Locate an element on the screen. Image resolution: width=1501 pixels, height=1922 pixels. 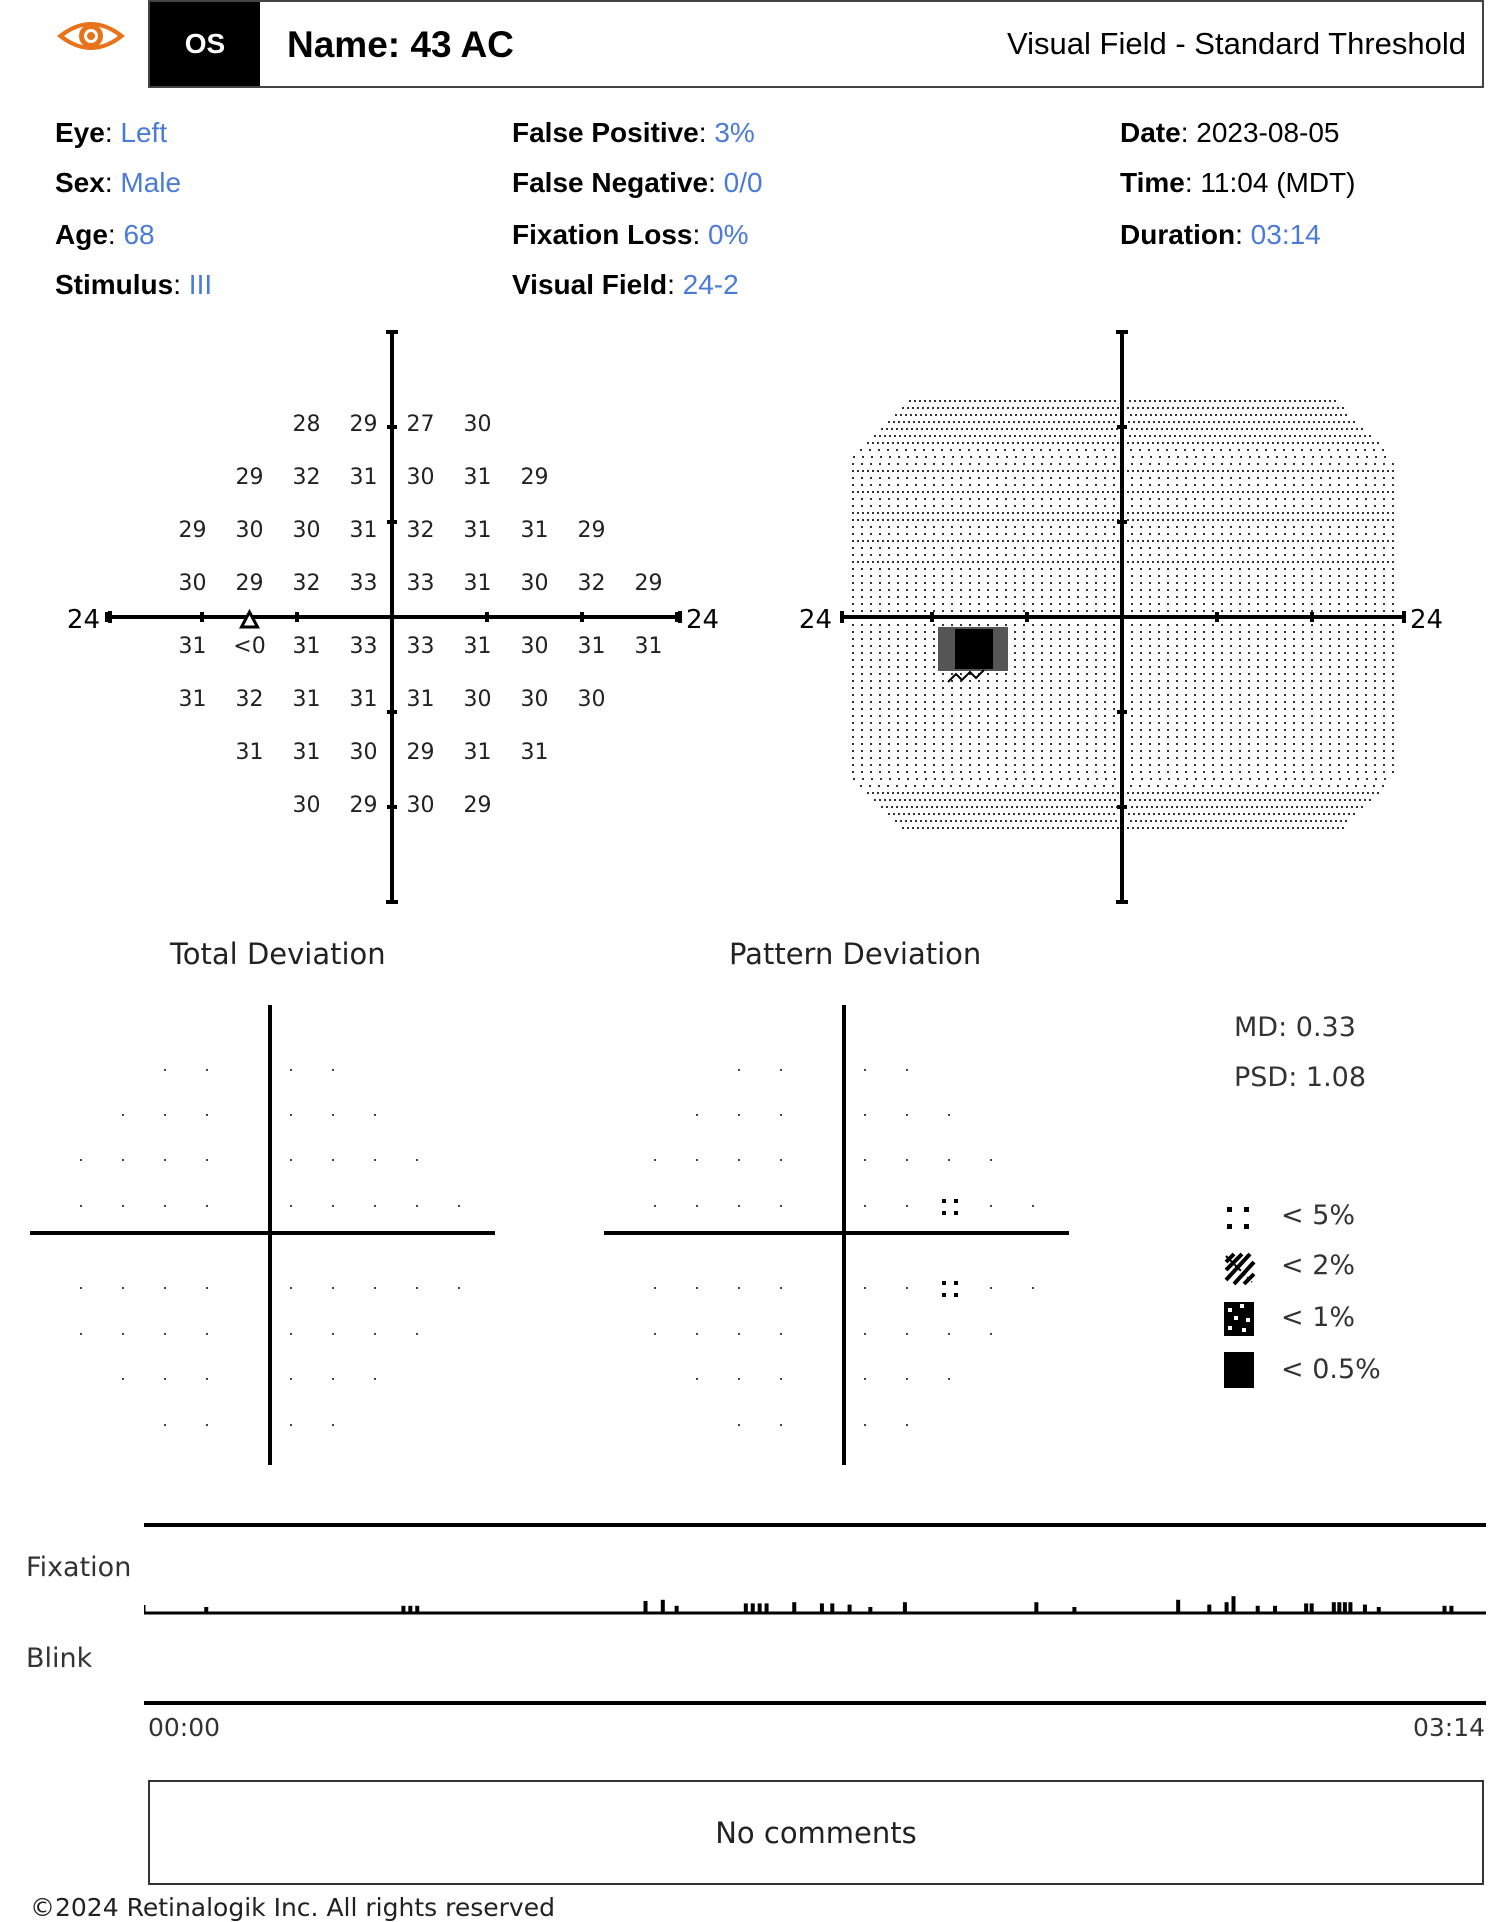
threshold-value: 30 is located at coordinates (421, 805).